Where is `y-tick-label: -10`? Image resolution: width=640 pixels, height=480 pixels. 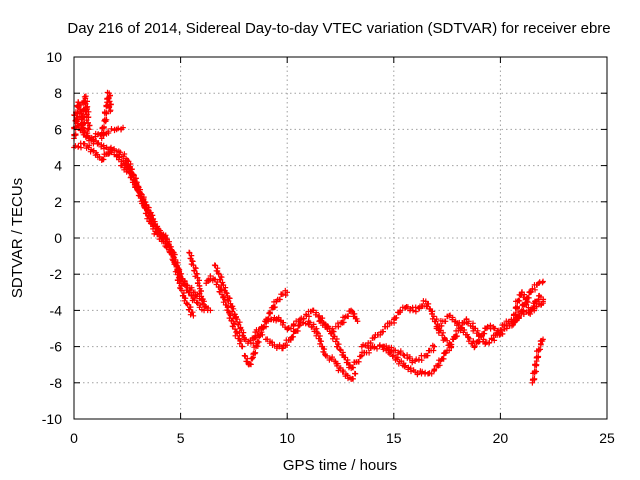
y-tick-label: -10 is located at coordinates (52, 419).